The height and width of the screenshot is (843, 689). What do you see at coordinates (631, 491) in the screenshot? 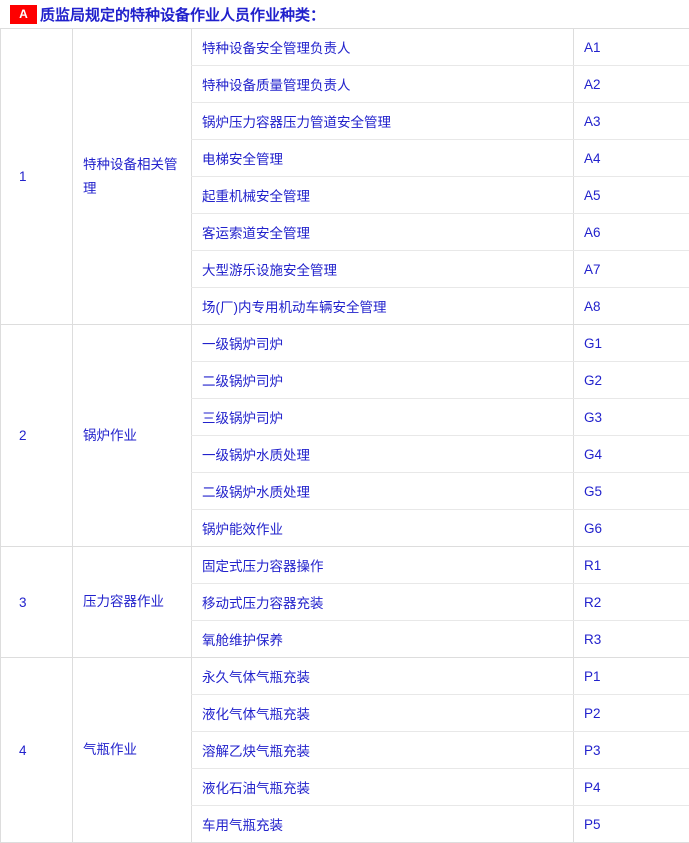
I see `occupation-code: G5` at bounding box center [631, 491].